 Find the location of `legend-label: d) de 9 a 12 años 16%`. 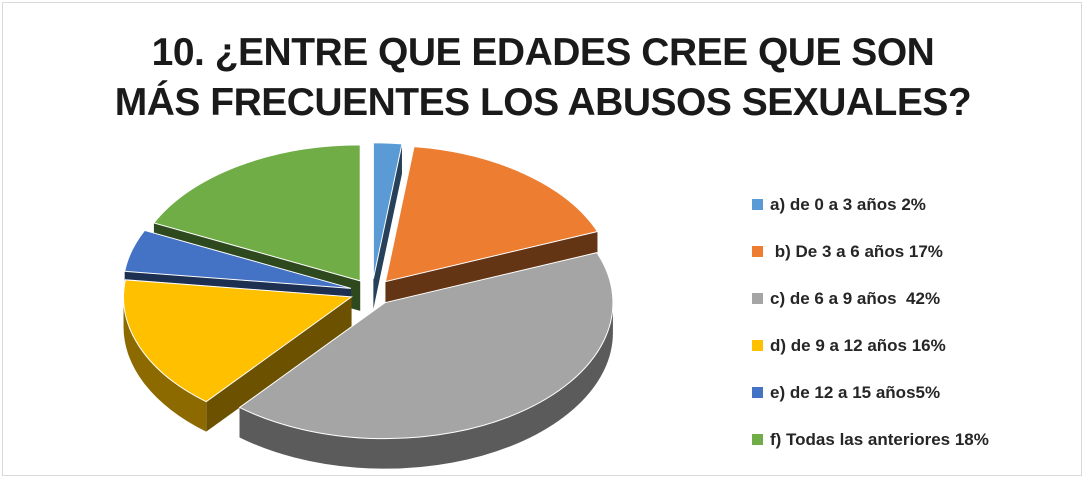

legend-label: d) de 9 a 12 años 16% is located at coordinates (858, 345).